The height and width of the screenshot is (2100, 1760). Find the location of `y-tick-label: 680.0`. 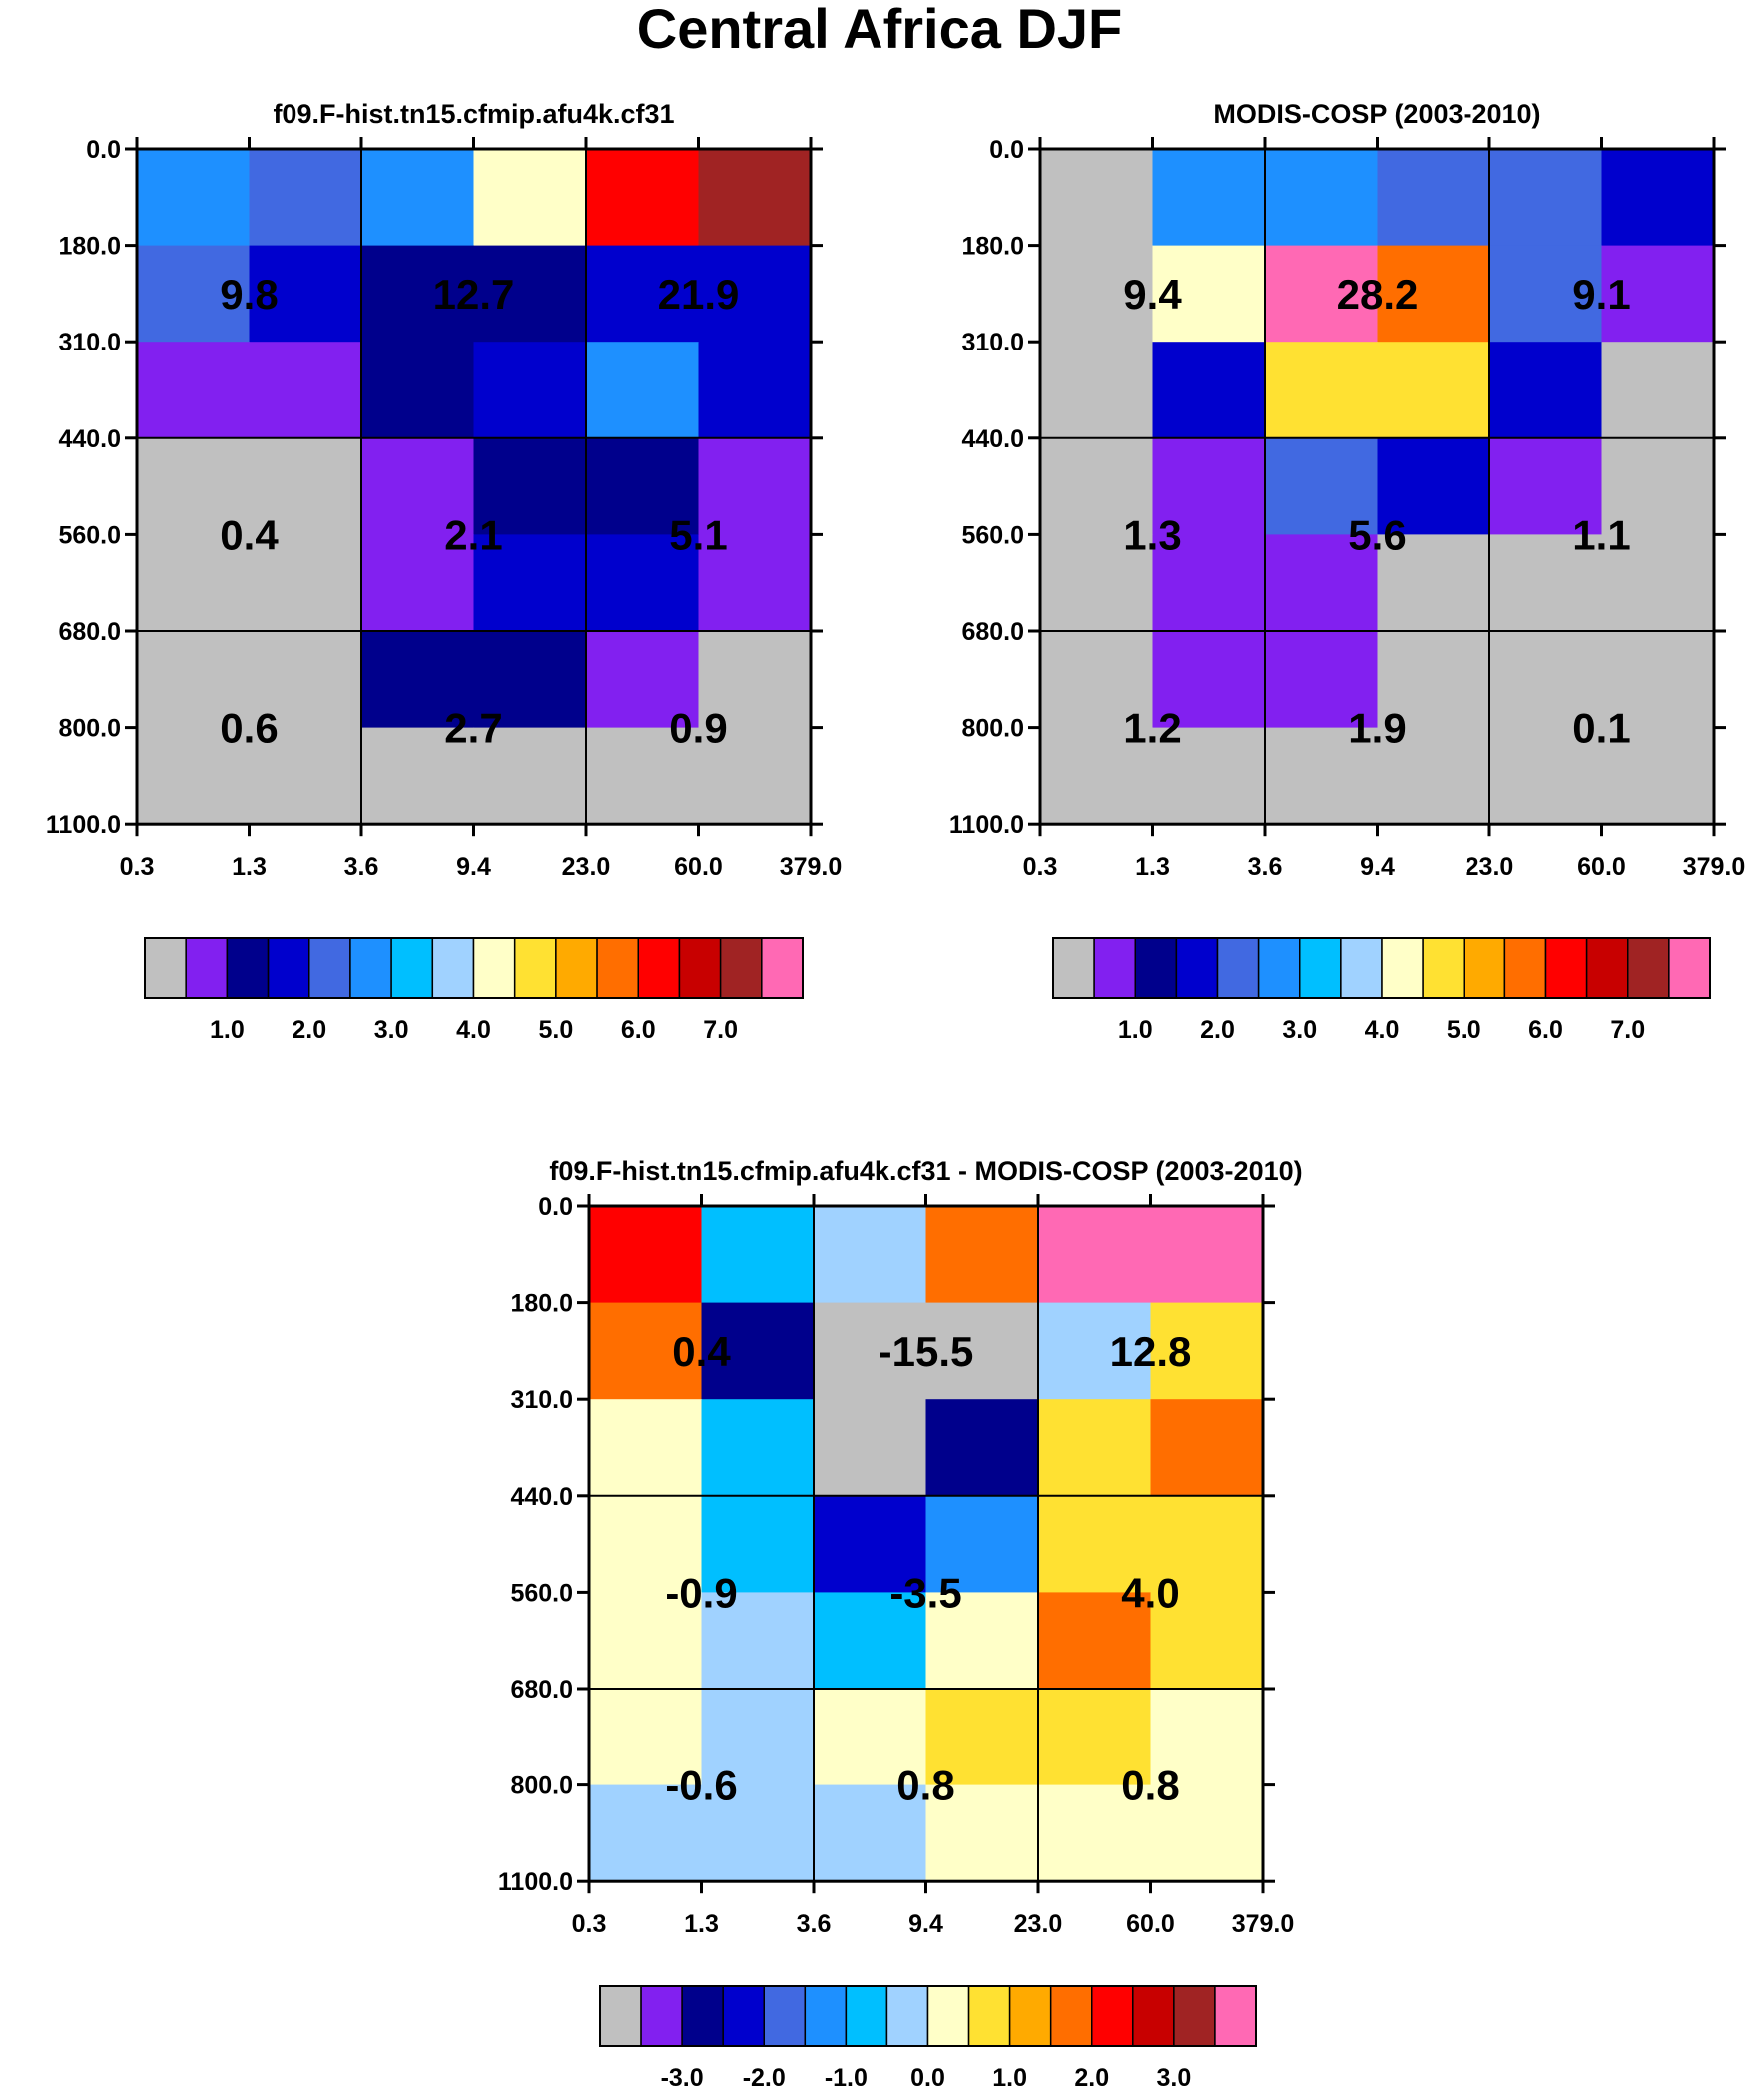

y-tick-label: 680.0 is located at coordinates (89, 632).